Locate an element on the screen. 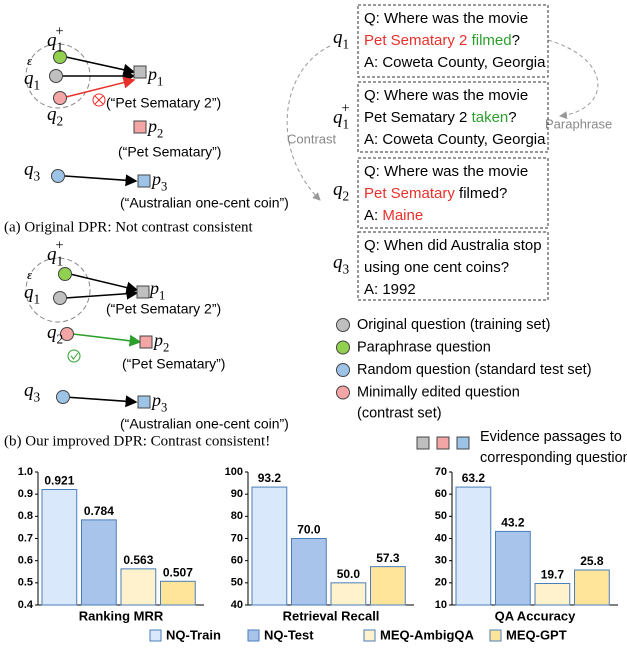 The height and width of the screenshot is (651, 627). y-tick-label: 90 is located at coordinates (237, 494).